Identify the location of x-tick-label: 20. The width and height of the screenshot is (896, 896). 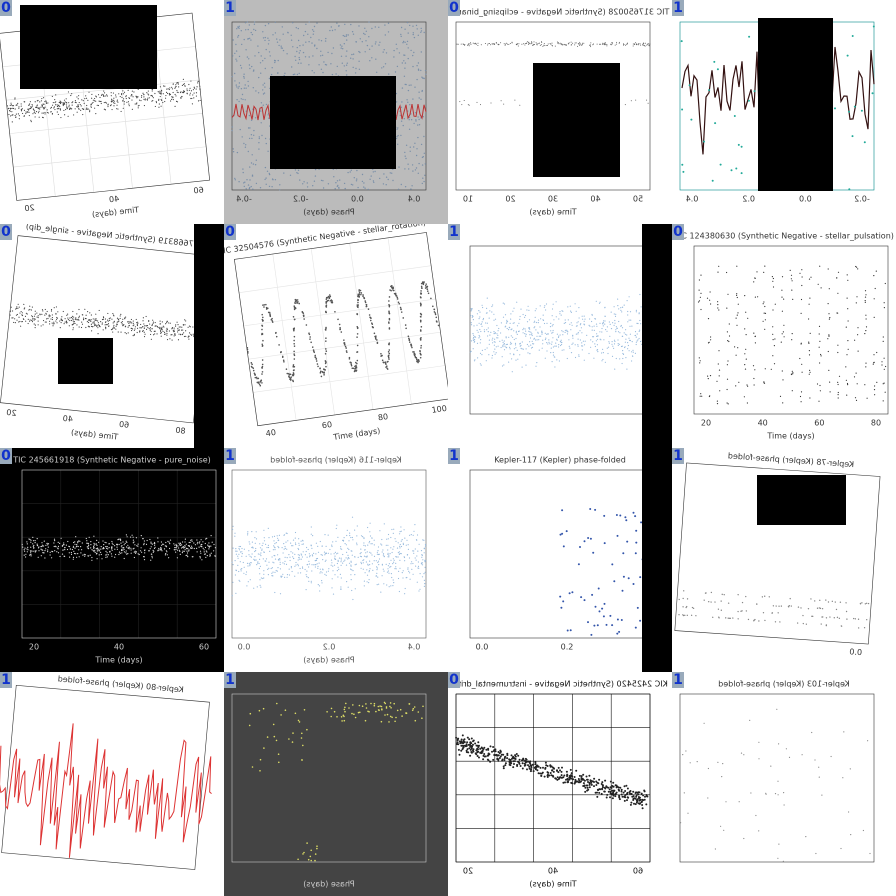
(11, 413).